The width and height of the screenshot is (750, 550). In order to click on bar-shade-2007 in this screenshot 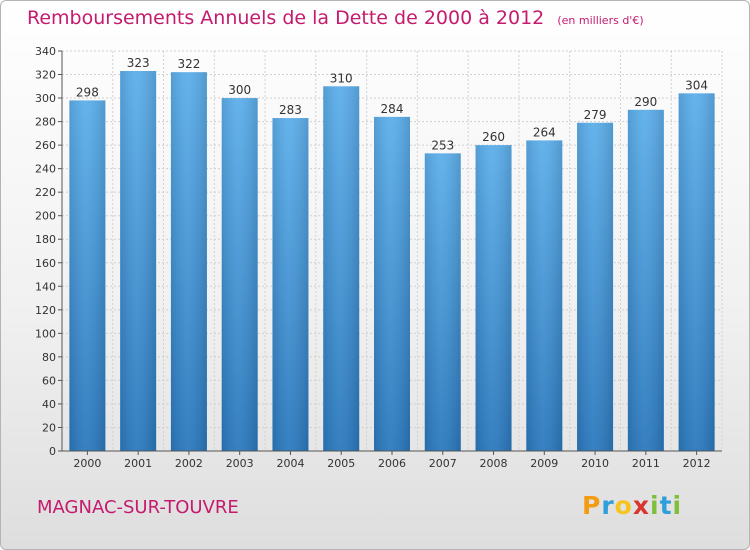, I will do `click(442, 302)`.